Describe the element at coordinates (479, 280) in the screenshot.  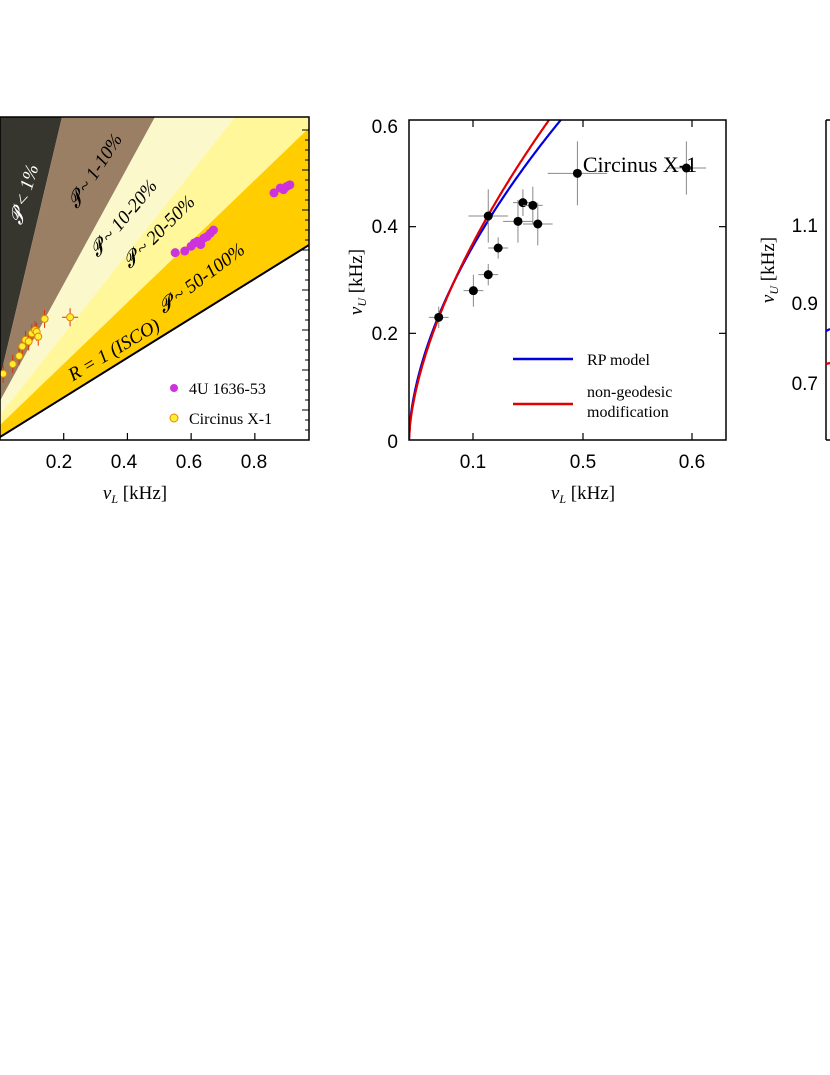
I see `curve-non-geodesic` at that location.